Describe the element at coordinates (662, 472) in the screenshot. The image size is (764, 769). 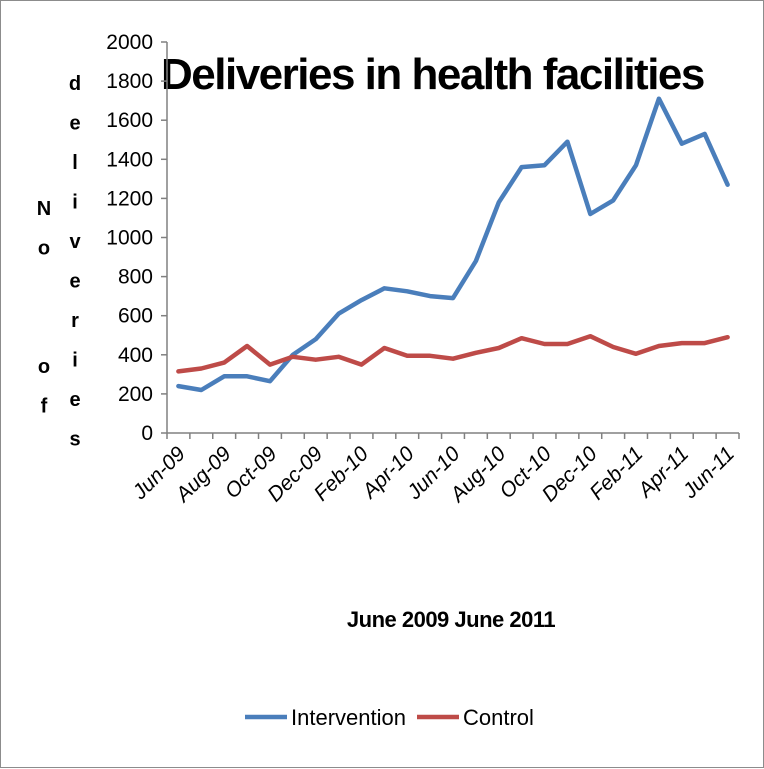
I see `x-tick-label: Apr-11` at that location.